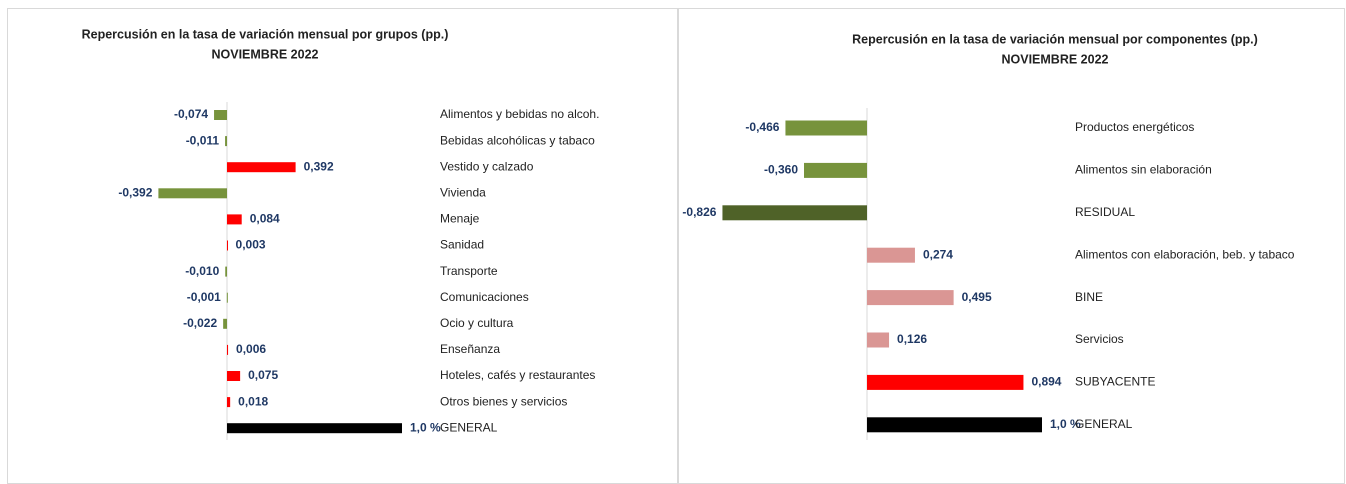 The image size is (1346, 484). What do you see at coordinates (462, 245) in the screenshot?
I see `category-label: Sanidad` at bounding box center [462, 245].